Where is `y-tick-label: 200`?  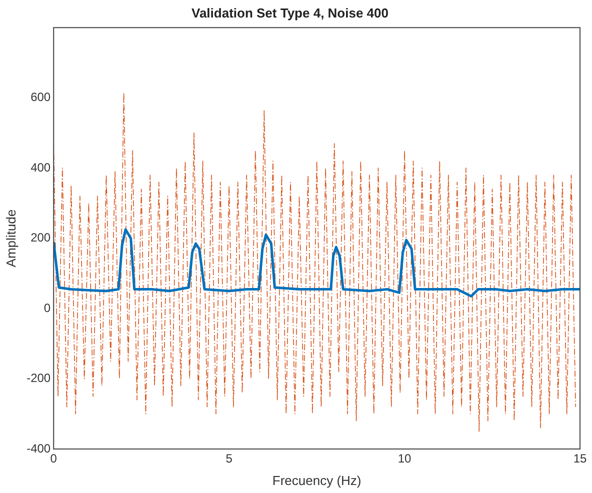
y-tick-label: 200 is located at coordinates (40, 237).